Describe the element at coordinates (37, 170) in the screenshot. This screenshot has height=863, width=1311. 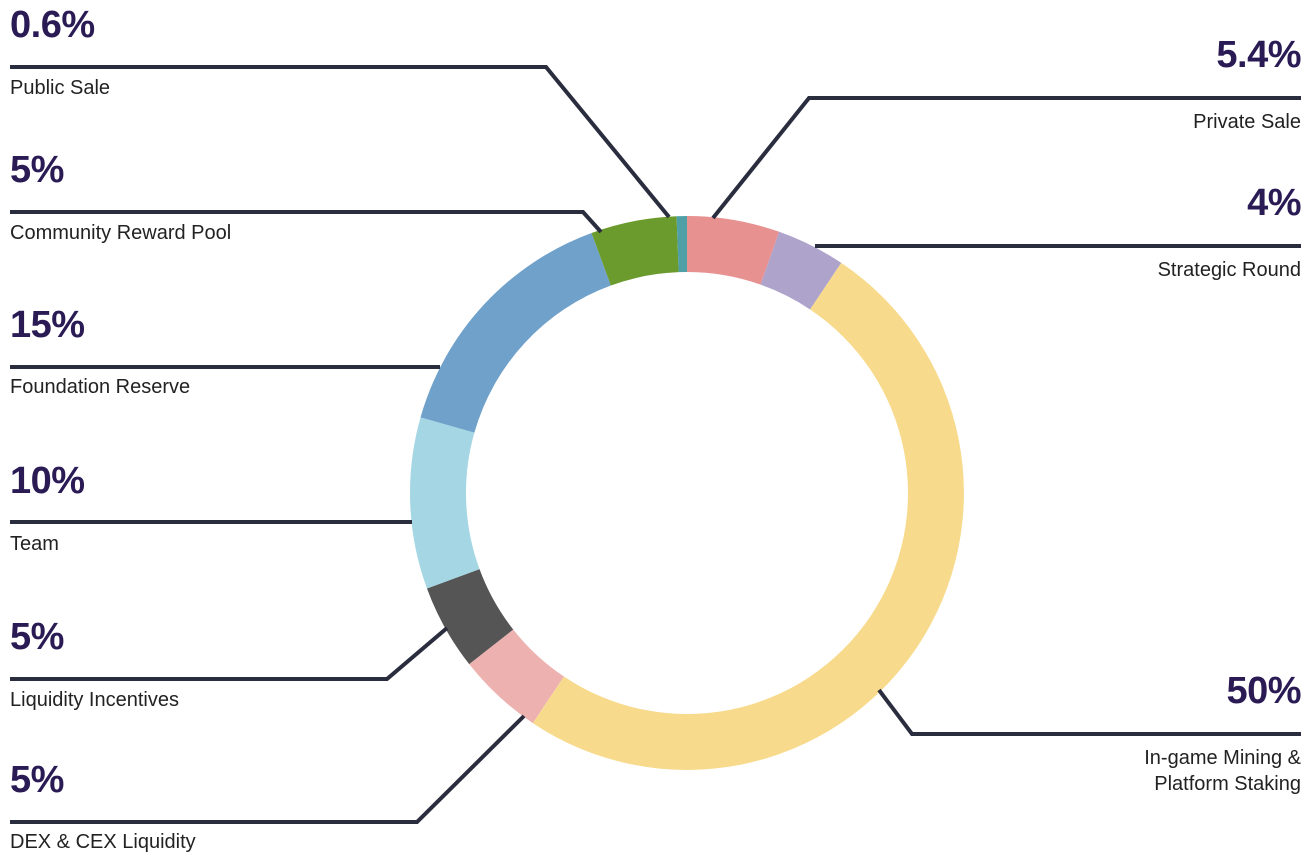
I see `value-label-community-reward-pool: 5%` at that location.